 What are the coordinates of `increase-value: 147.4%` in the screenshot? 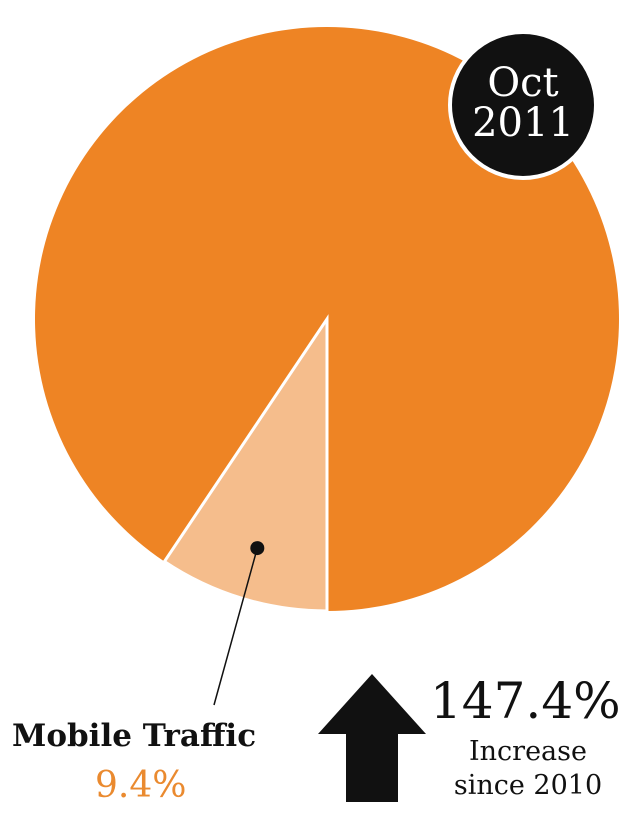 It's located at (525, 701).